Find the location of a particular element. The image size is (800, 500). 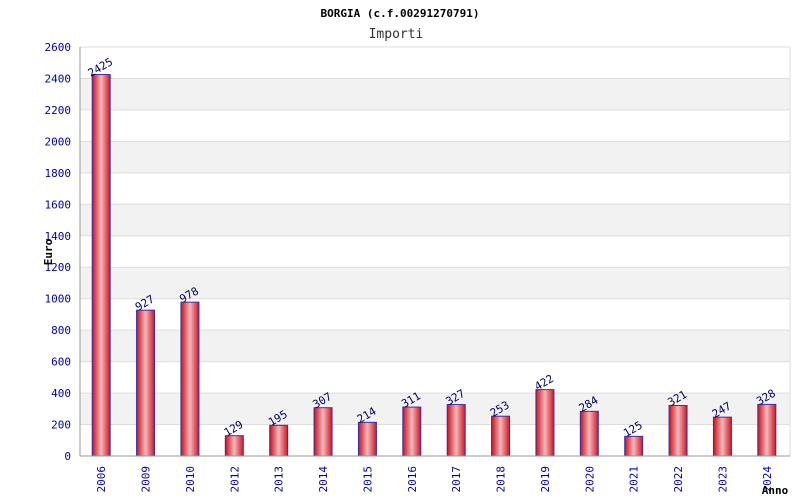

x-tick-label: 2009 is located at coordinates (146, 479).